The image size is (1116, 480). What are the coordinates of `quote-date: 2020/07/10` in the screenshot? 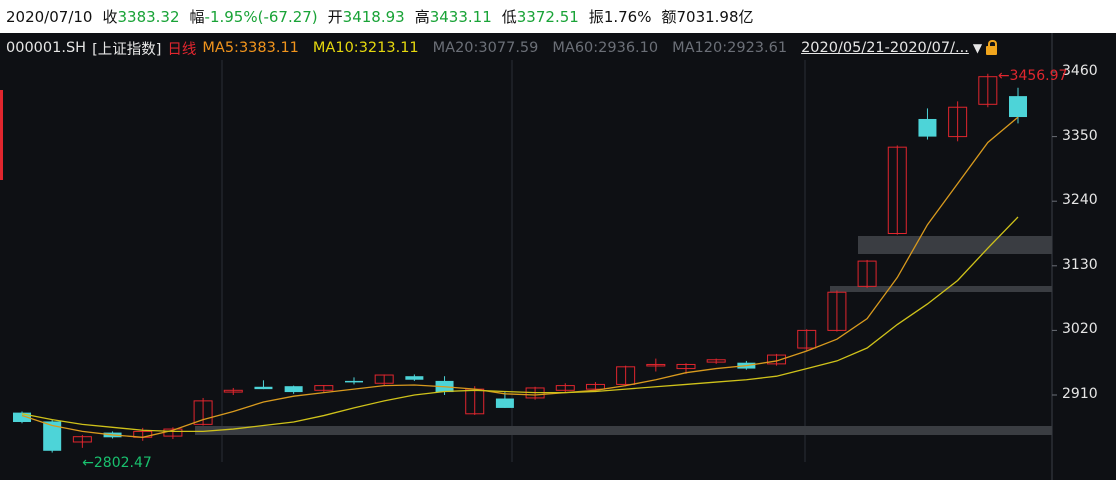 It's located at (49, 16).